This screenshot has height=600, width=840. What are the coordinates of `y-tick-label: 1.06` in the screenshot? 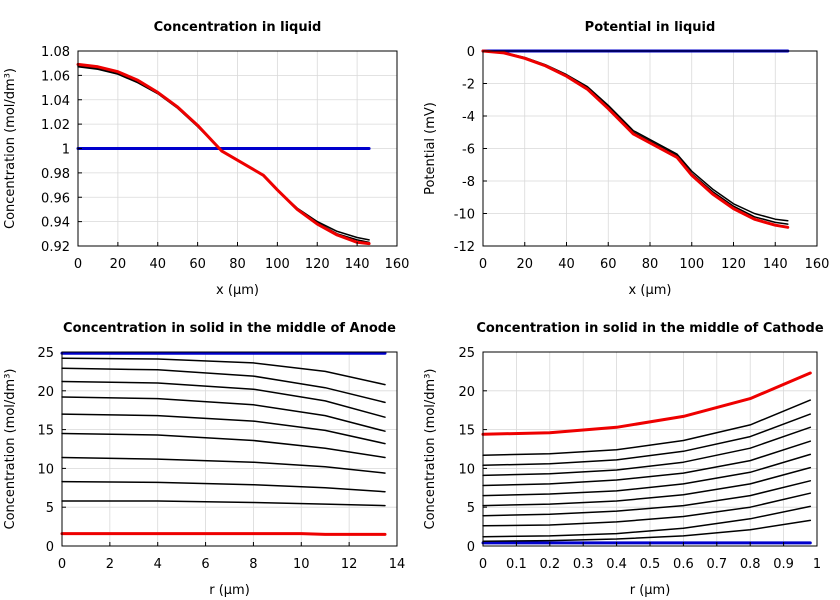 It's located at (55, 76).